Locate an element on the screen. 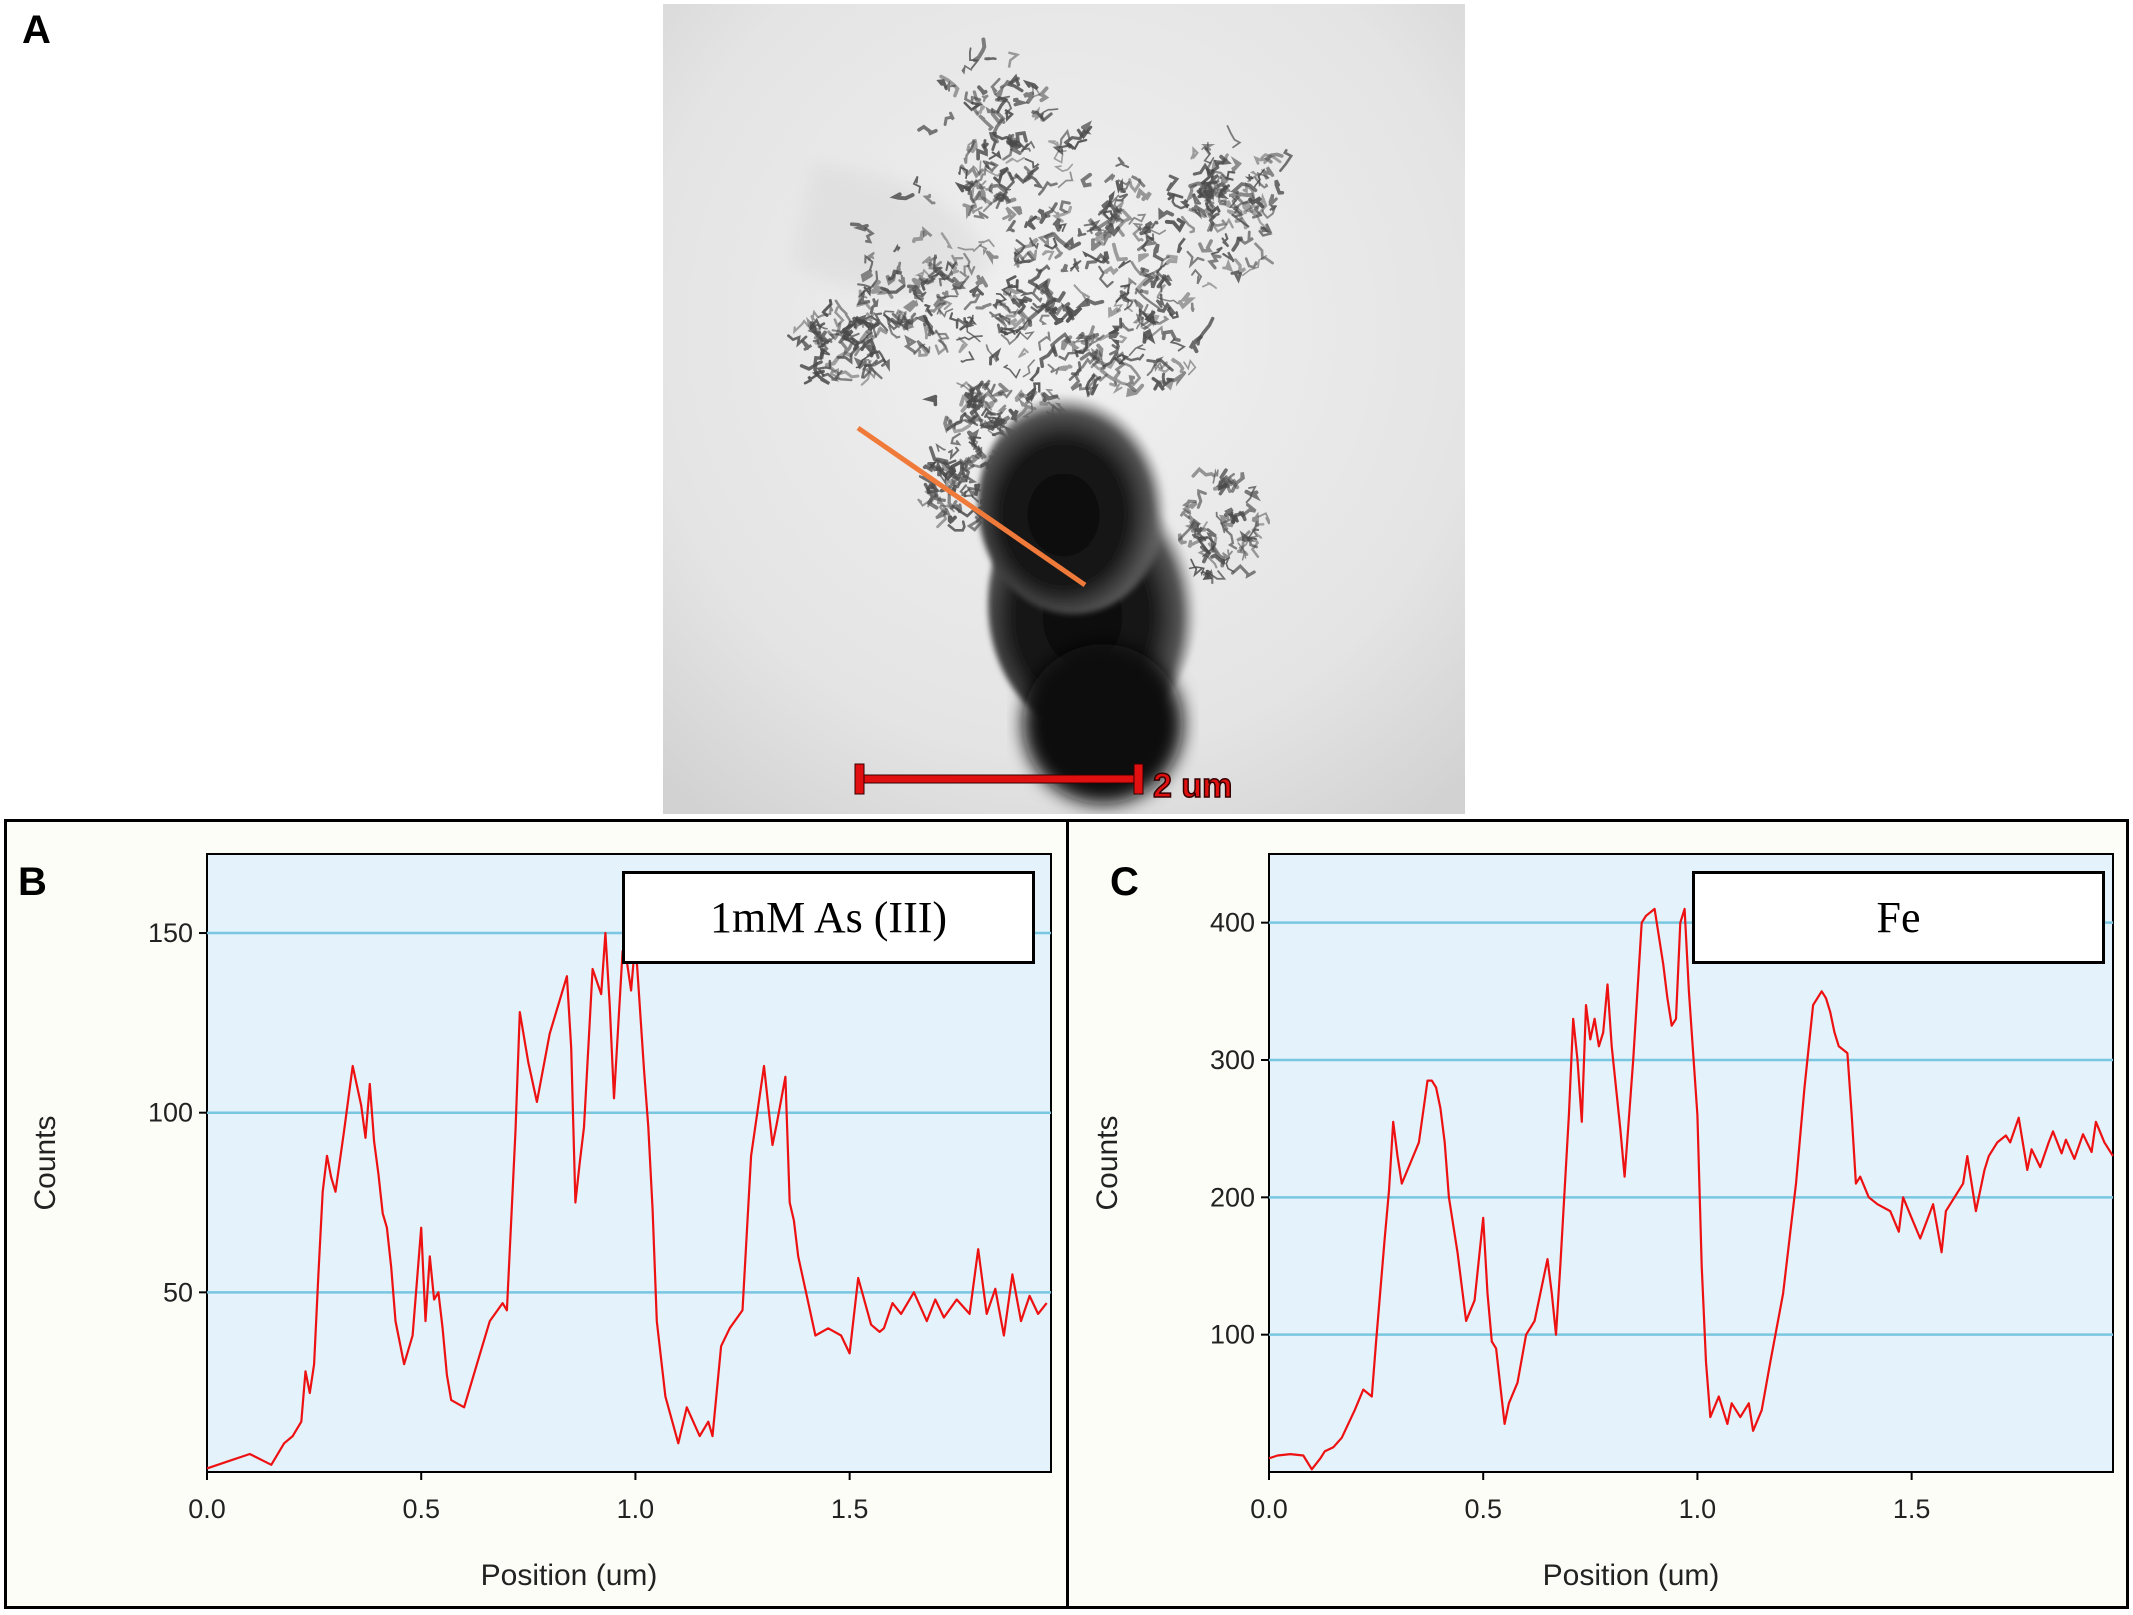 Image resolution: width=2133 pixels, height=1615 pixels. legend-b: 1mM As (III) is located at coordinates (828, 917).